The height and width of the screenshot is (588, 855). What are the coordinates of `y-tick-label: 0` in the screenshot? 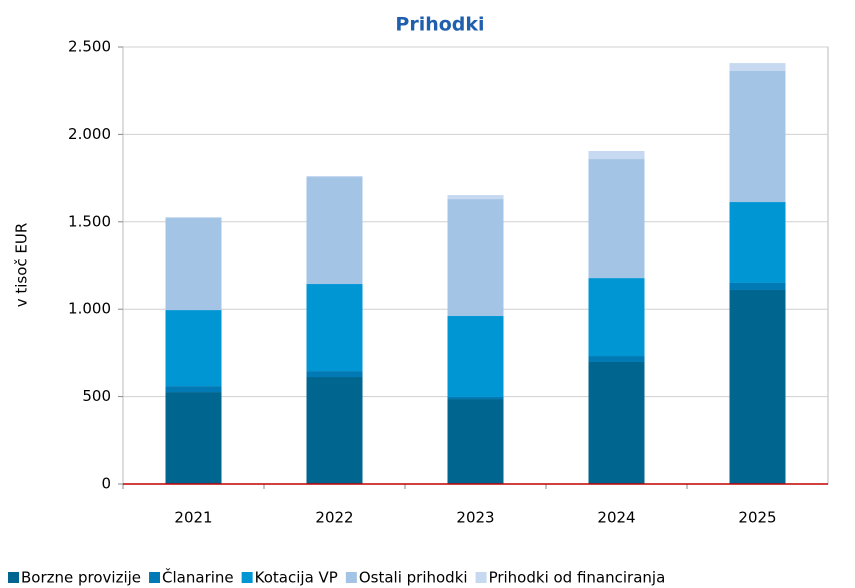 It's located at (106, 484).